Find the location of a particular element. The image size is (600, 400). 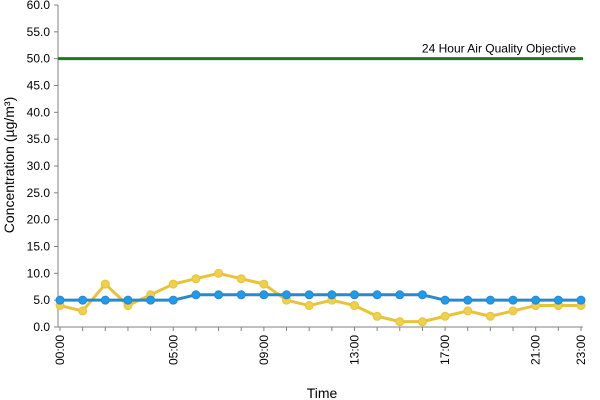

x-tick-label: 17:00 is located at coordinates (445, 350).